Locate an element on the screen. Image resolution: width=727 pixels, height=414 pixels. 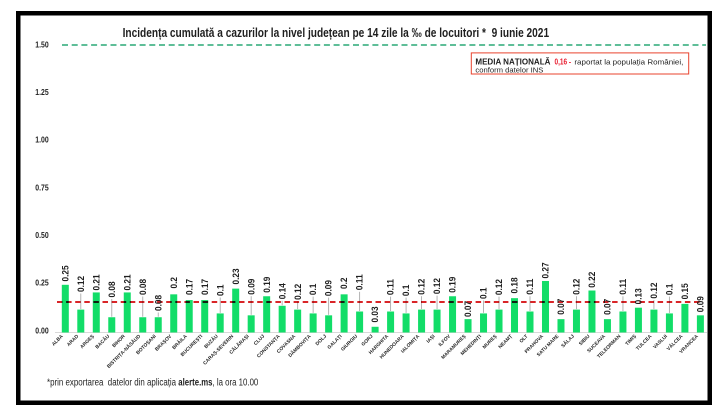
svg-text:raportat la populația României: raportat la populația României, is located at coordinates (628, 62).